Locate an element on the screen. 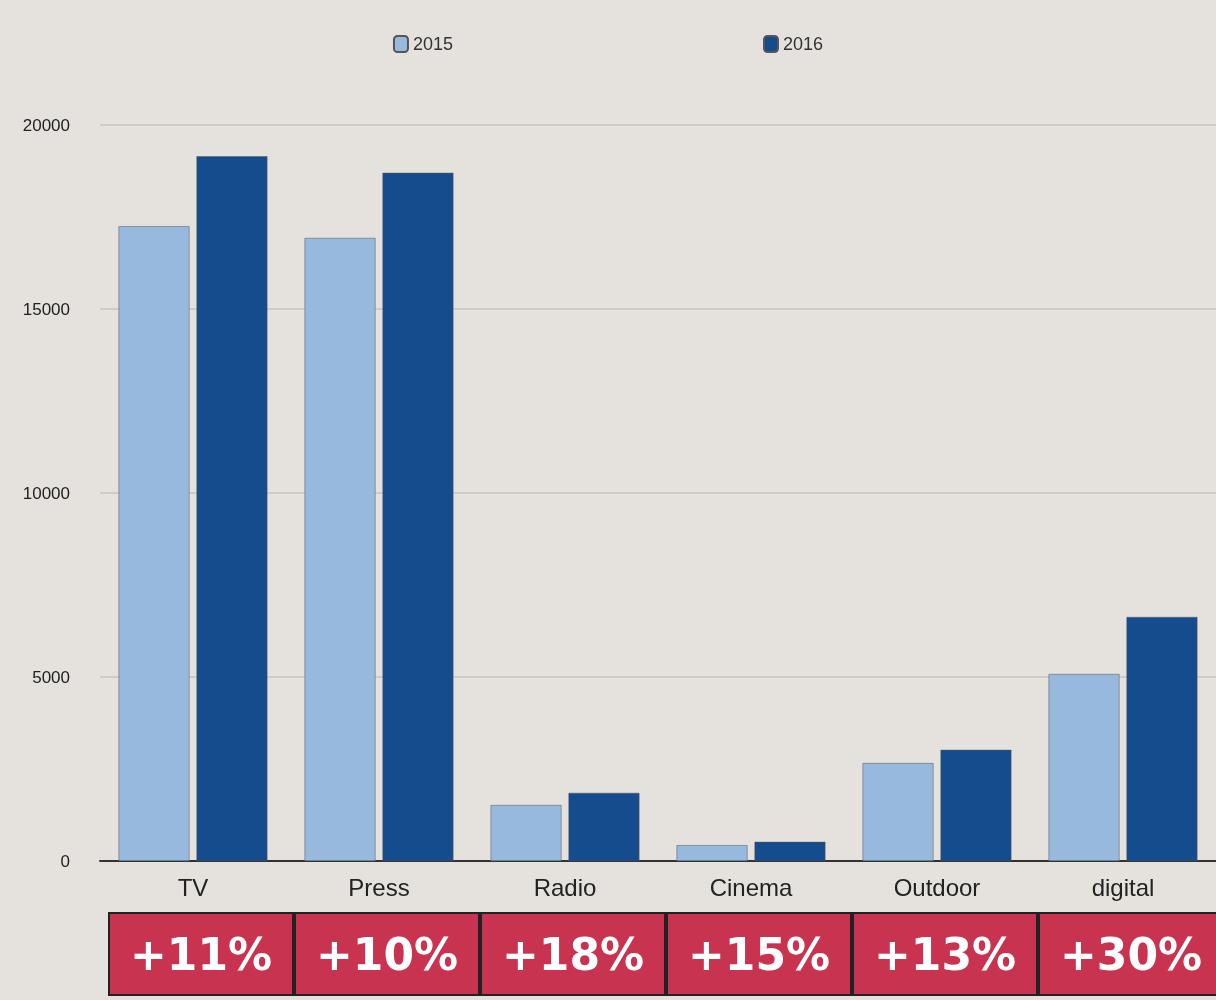 This screenshot has width=1216, height=1000. x-tick-label: Press is located at coordinates (379, 887).